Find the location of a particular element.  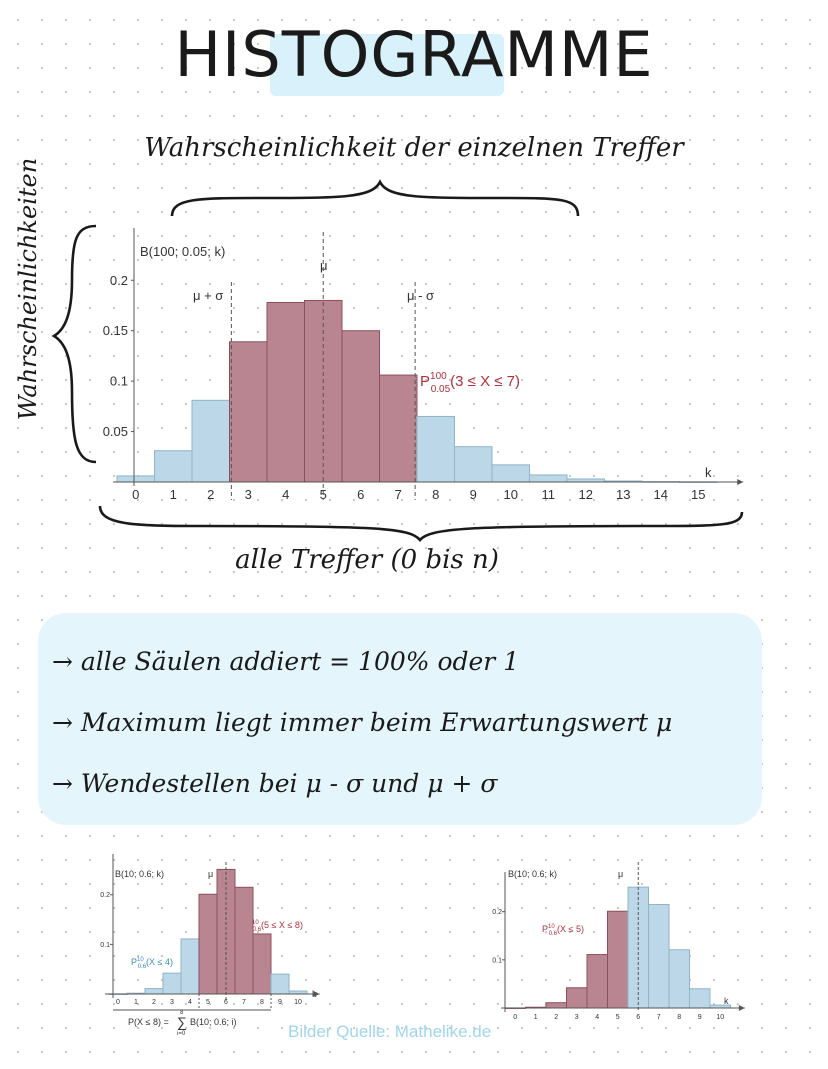

br-y-tick-0.1: 0.1 is located at coordinates (497, 960).